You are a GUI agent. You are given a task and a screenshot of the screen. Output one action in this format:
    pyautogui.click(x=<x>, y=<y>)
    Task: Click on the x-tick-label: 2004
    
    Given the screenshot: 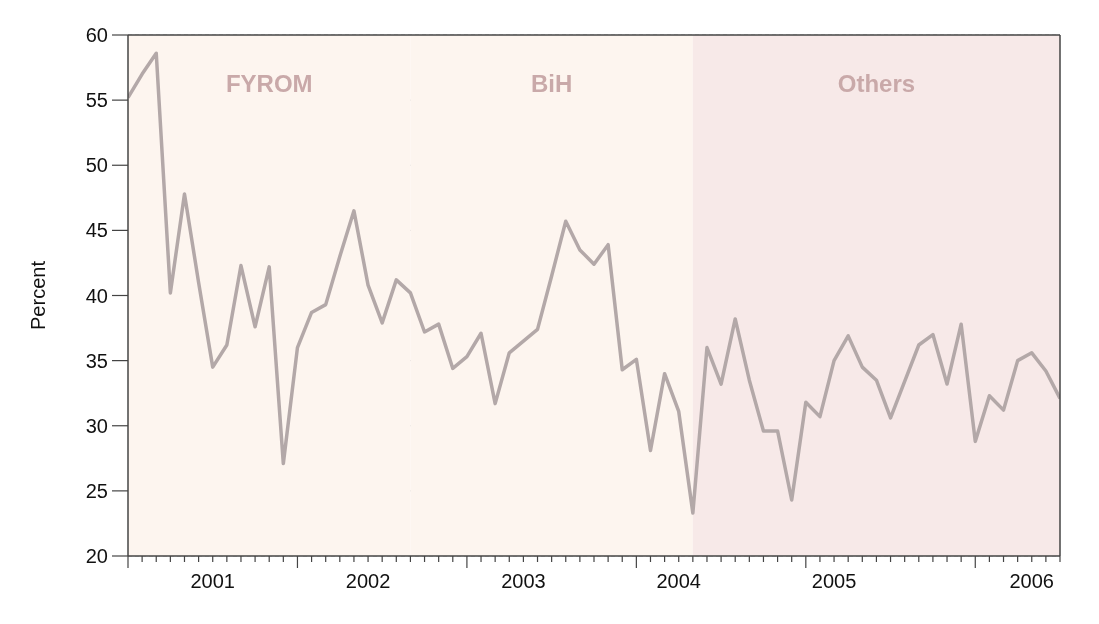 What is the action you would take?
    pyautogui.click(x=678, y=581)
    